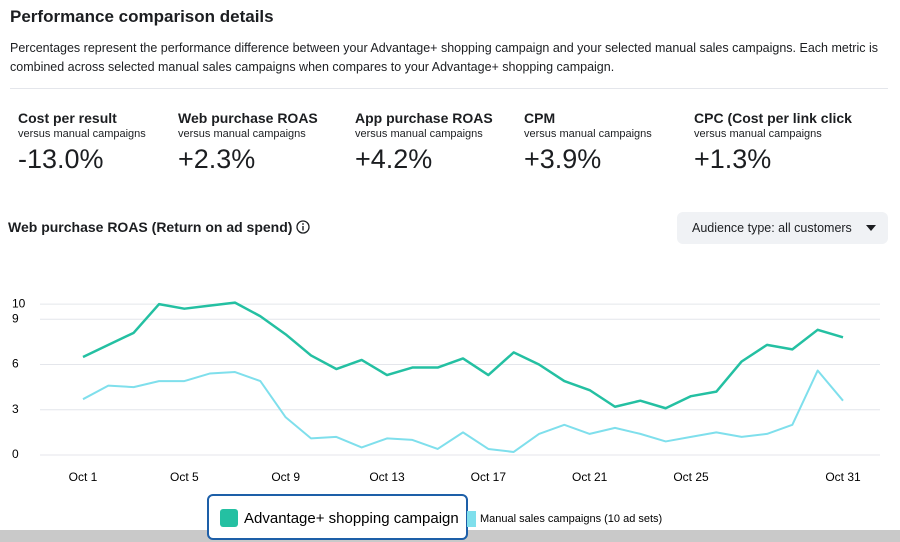  What do you see at coordinates (563, 159) in the screenshot?
I see `metric-value: +3.9%` at bounding box center [563, 159].